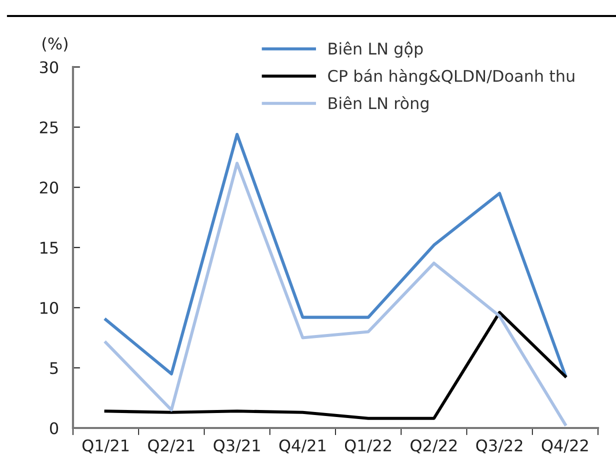 The height and width of the screenshot is (464, 616). What do you see at coordinates (49, 308) in the screenshot?
I see `y-tick-label: 10` at bounding box center [49, 308].